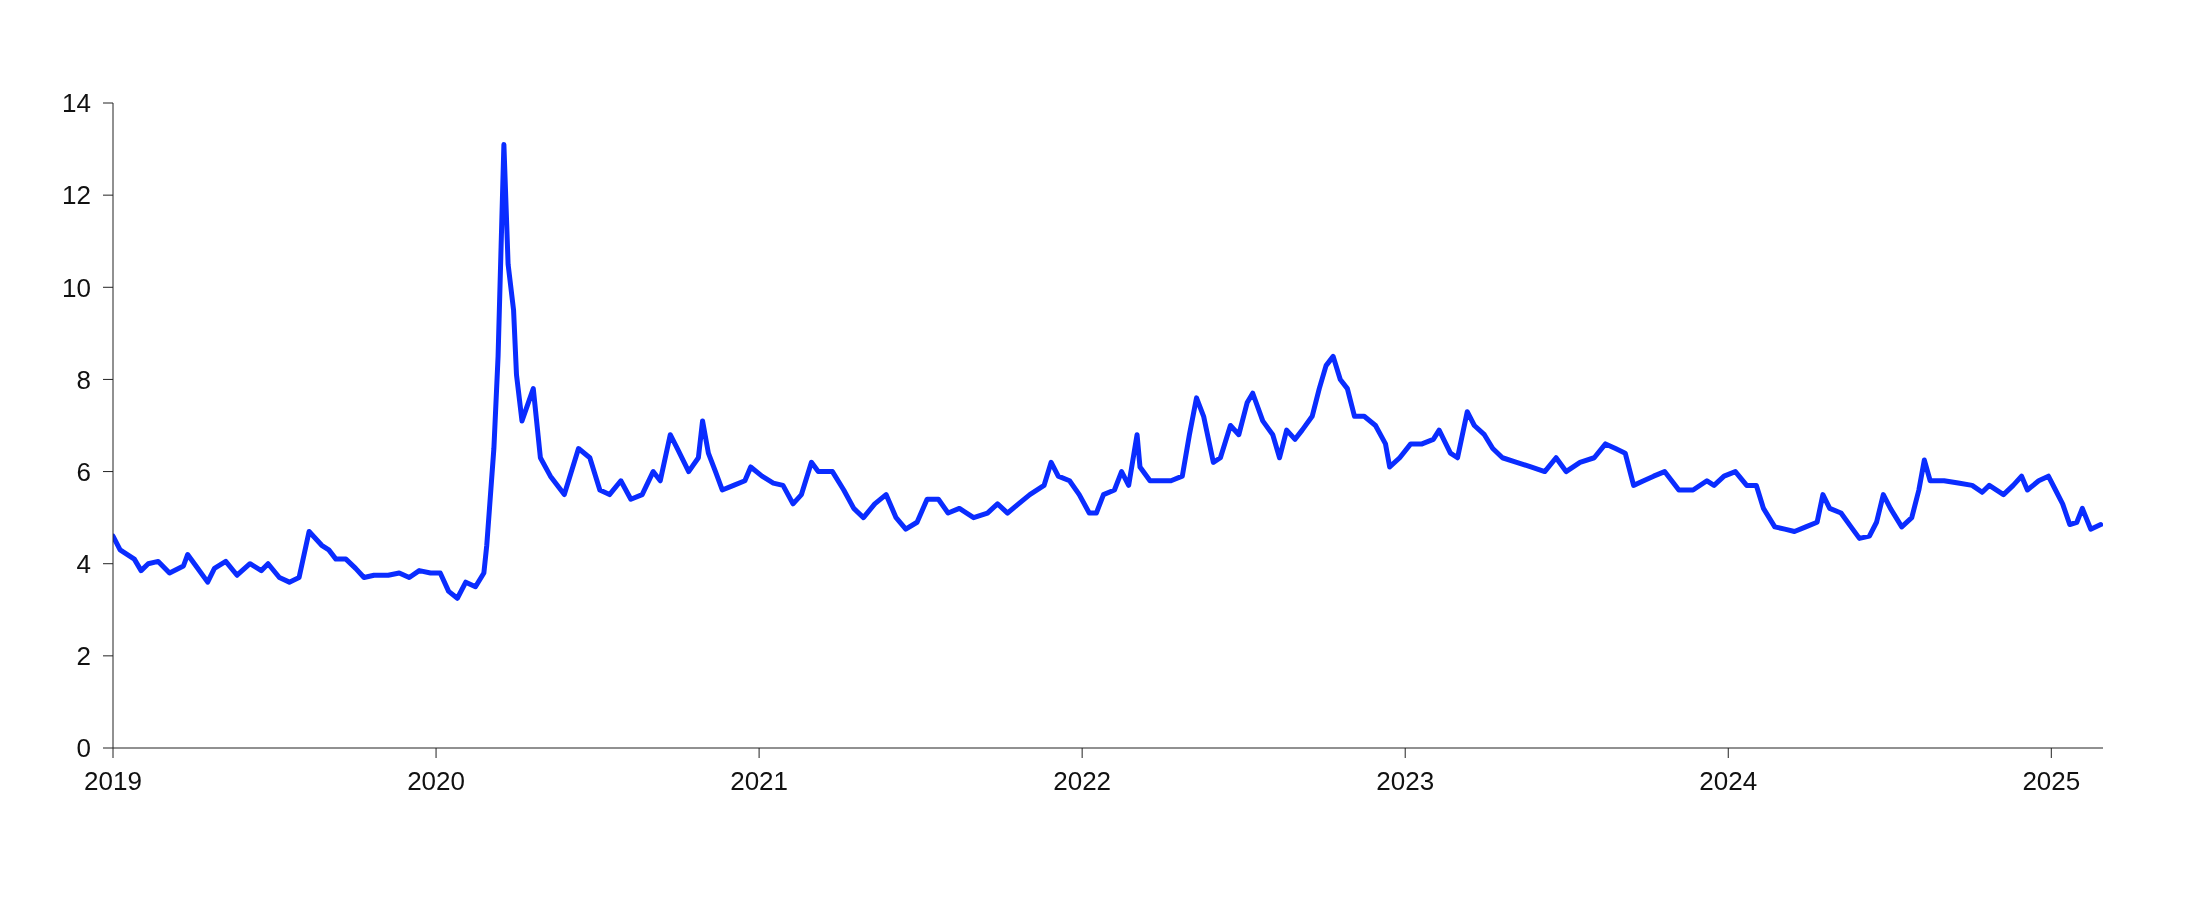 The image size is (2212, 902). Describe the element at coordinates (1405, 781) in the screenshot. I see `x-tick-label: 2023` at that location.